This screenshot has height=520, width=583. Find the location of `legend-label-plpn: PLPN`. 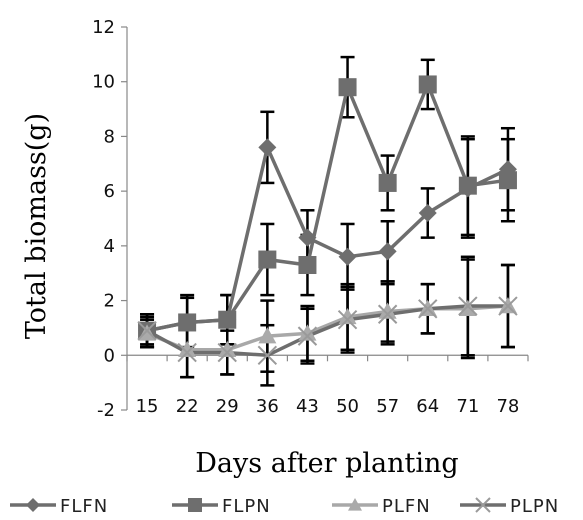

legend-label-plpn: PLPN is located at coordinates (534, 506).